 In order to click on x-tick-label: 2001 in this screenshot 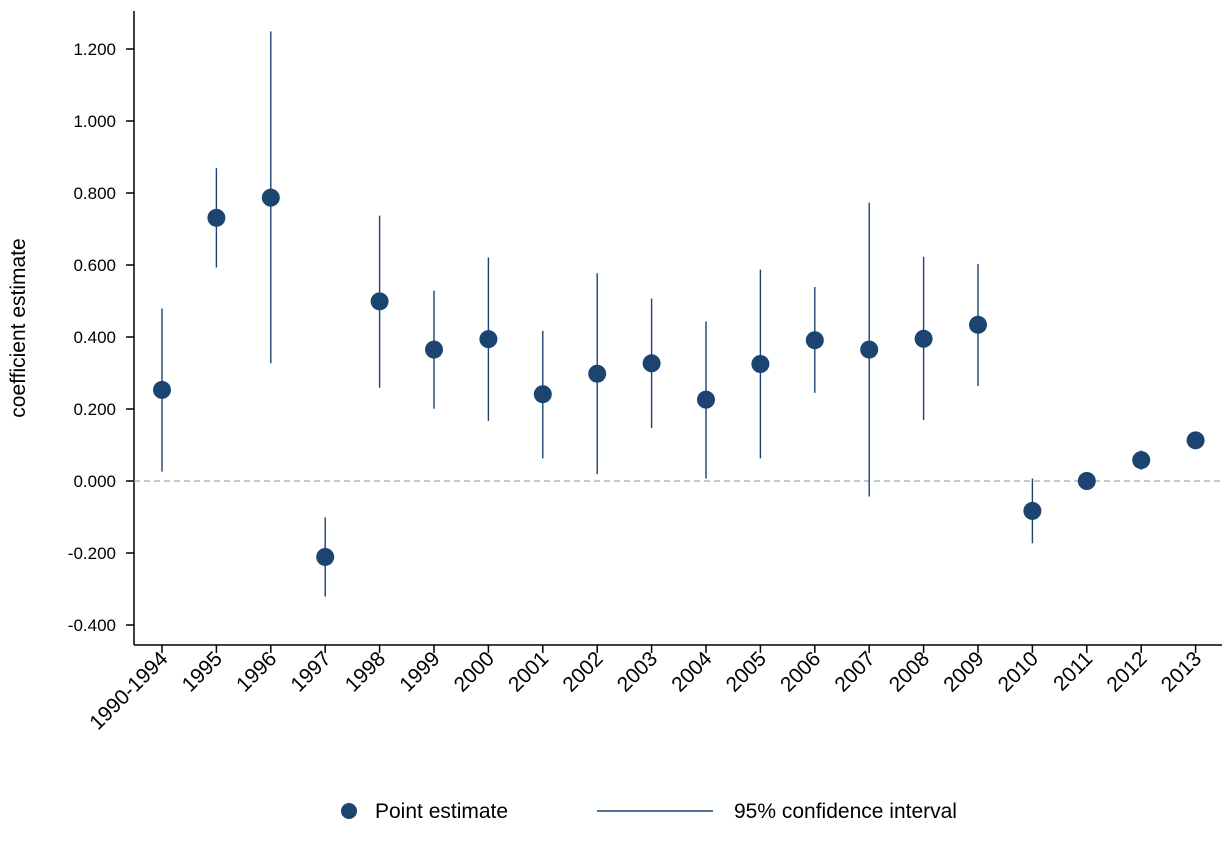, I will do `click(528, 671)`.